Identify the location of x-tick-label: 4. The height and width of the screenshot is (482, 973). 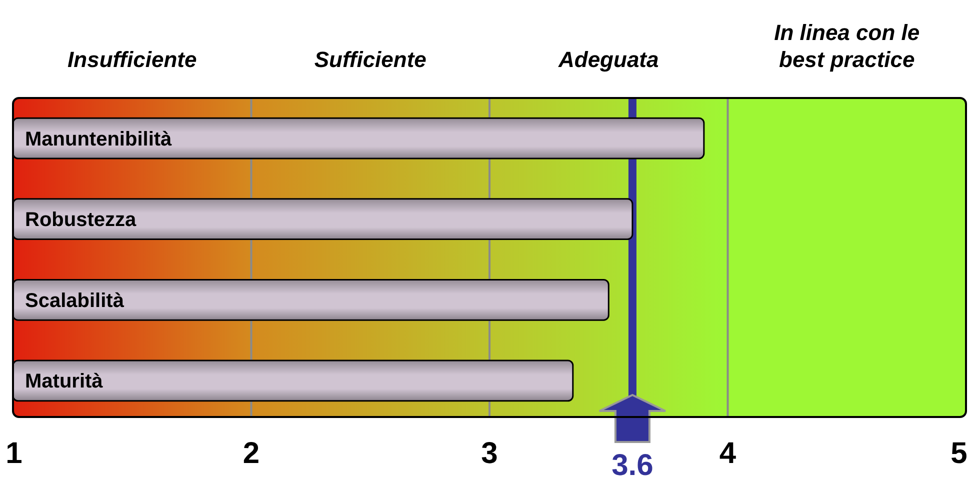
(727, 453).